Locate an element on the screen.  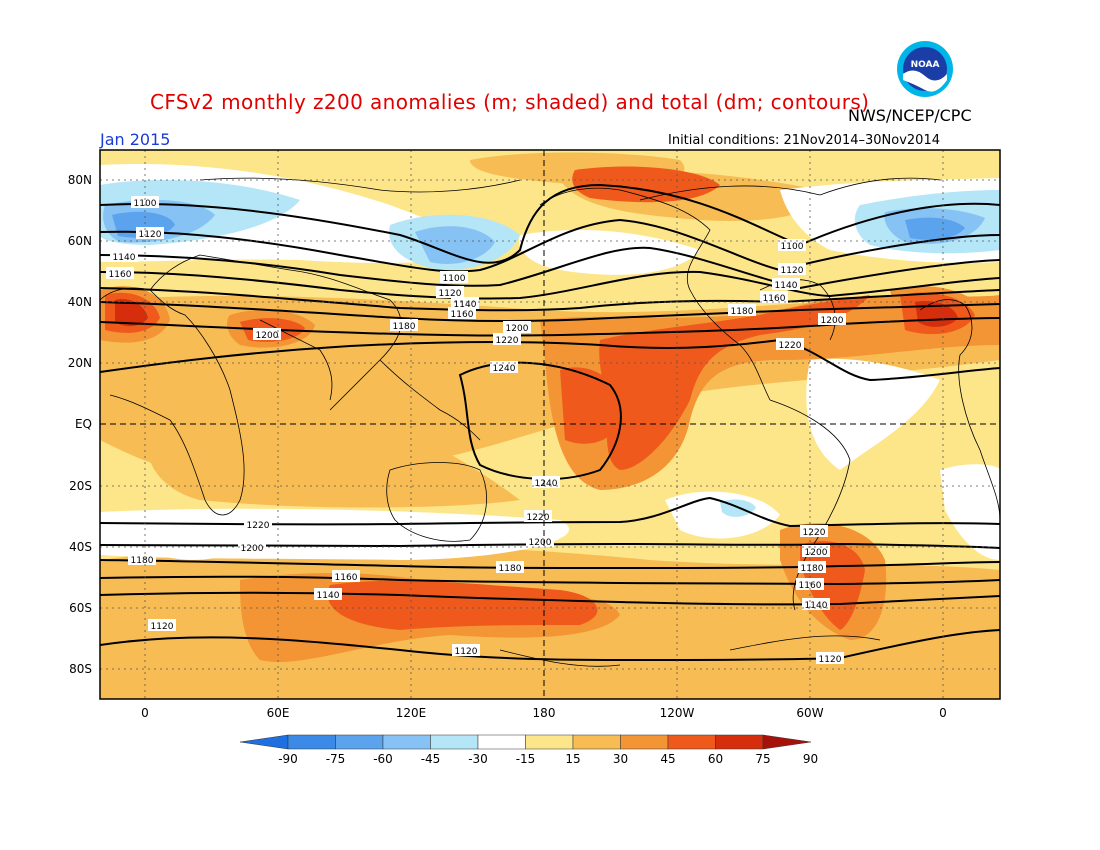
svg-text: 60S is located at coordinates (80, 608).